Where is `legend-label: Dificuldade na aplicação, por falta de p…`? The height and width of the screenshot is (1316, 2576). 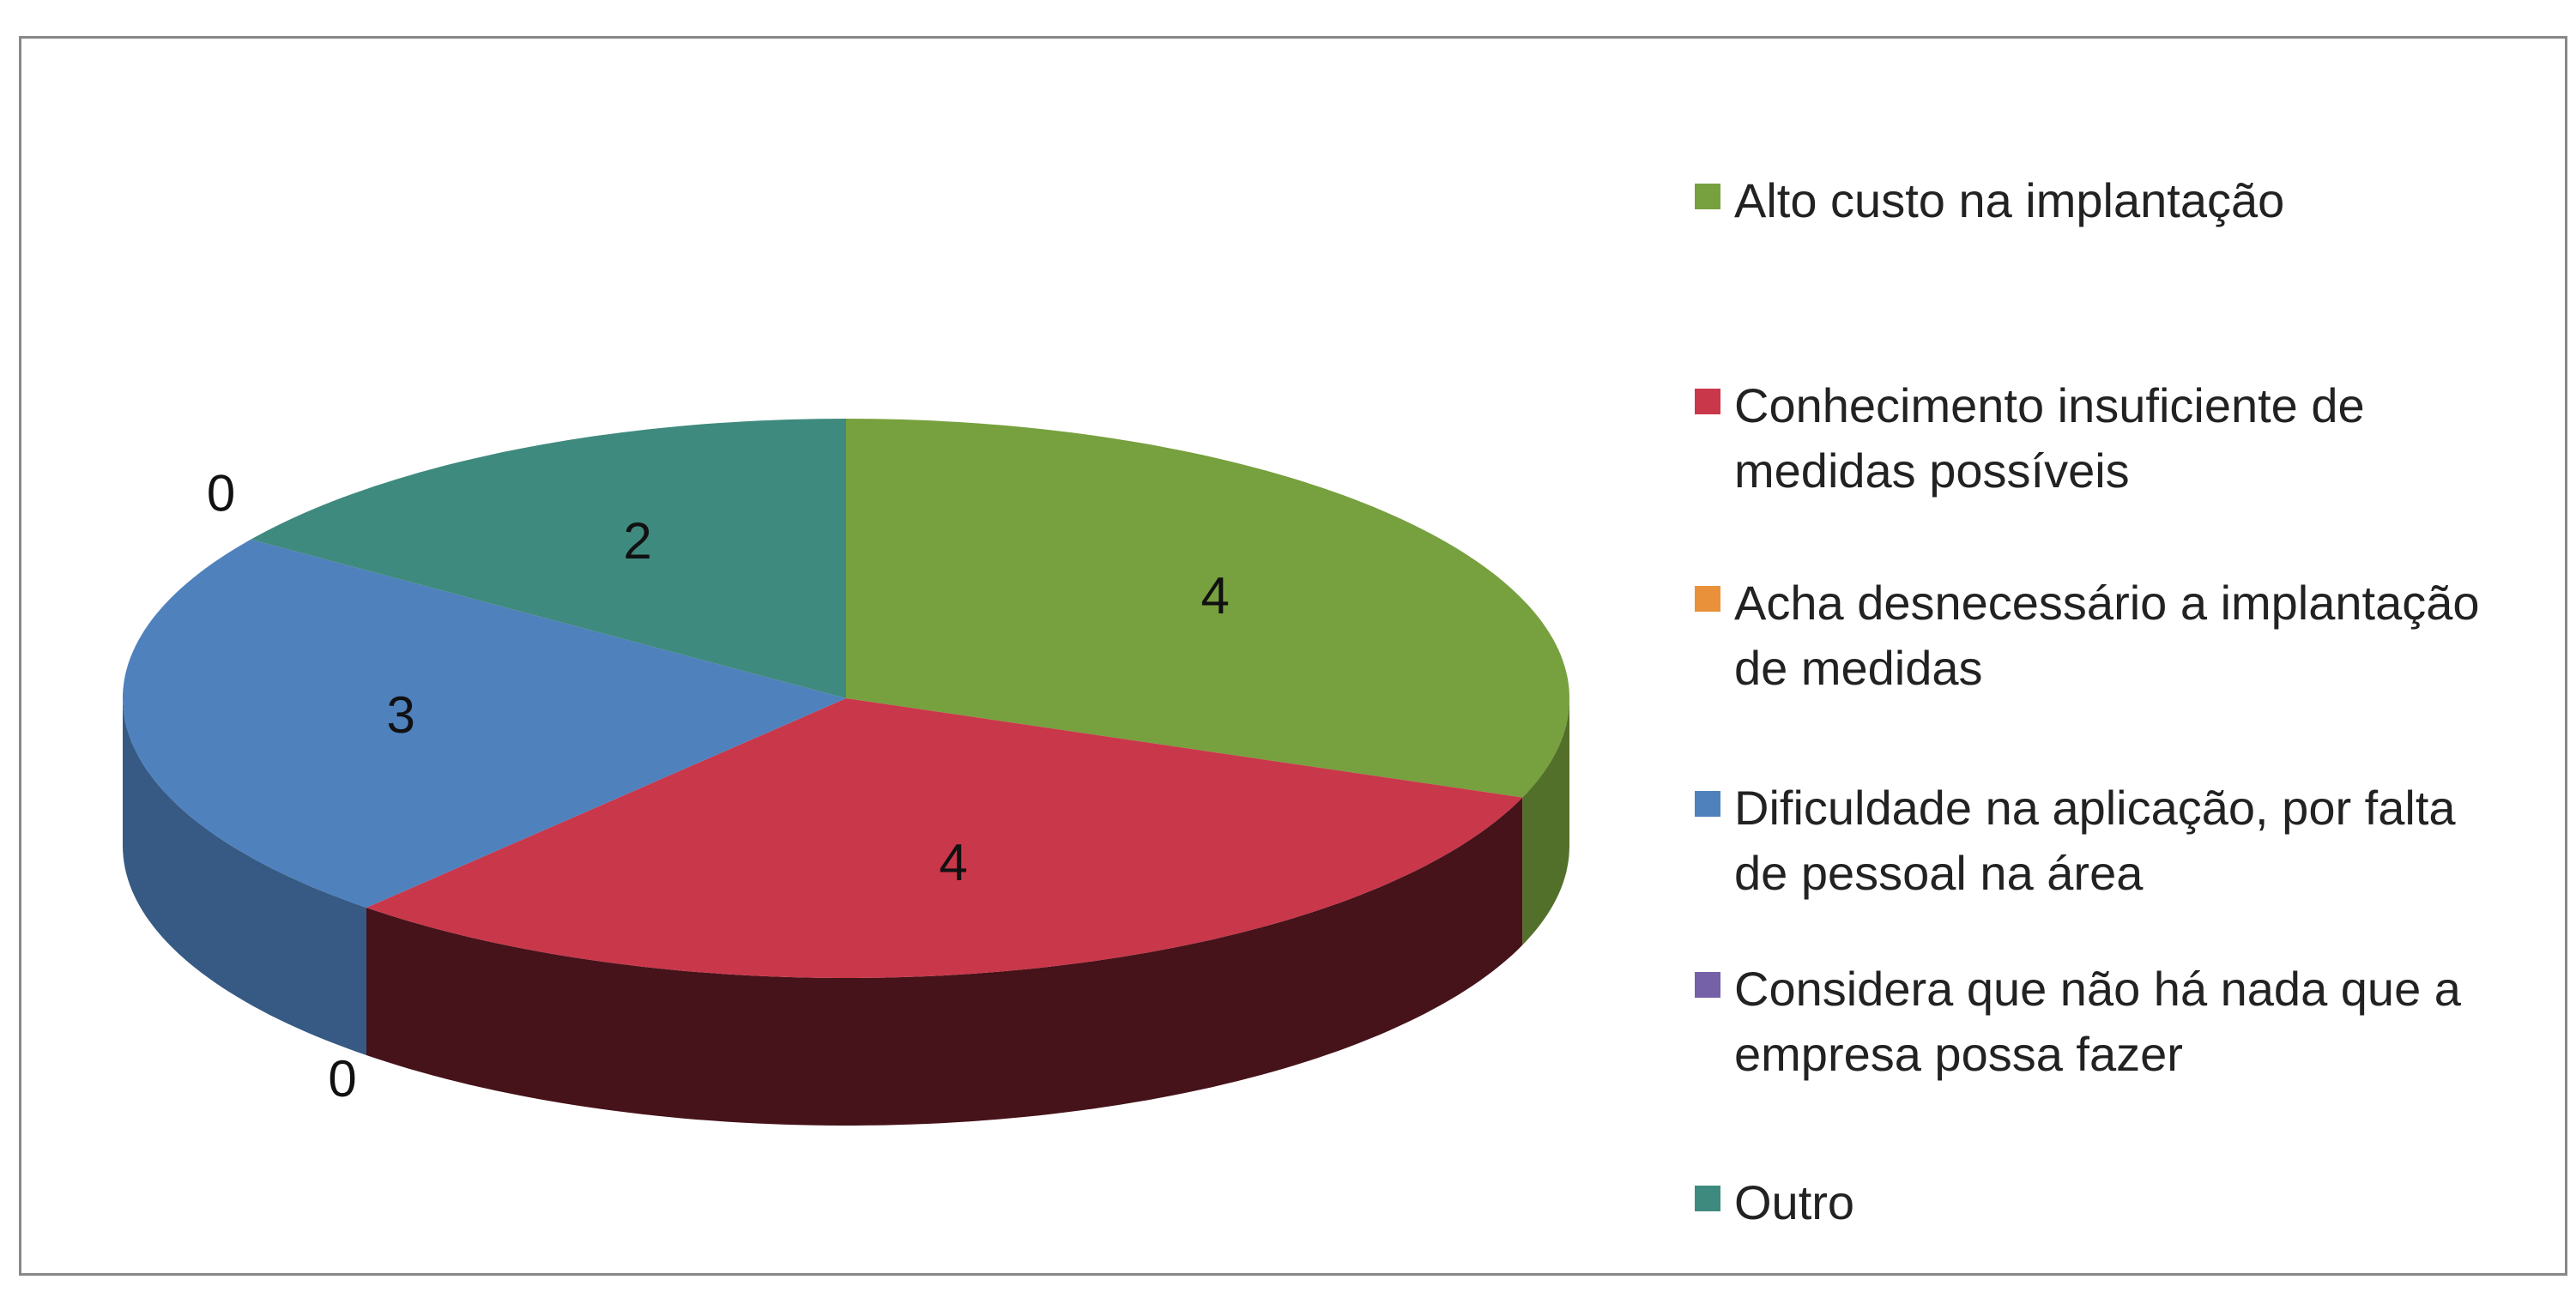 legend-label: Dificuldade na aplicação, por falta de p… is located at coordinates (2095, 840).